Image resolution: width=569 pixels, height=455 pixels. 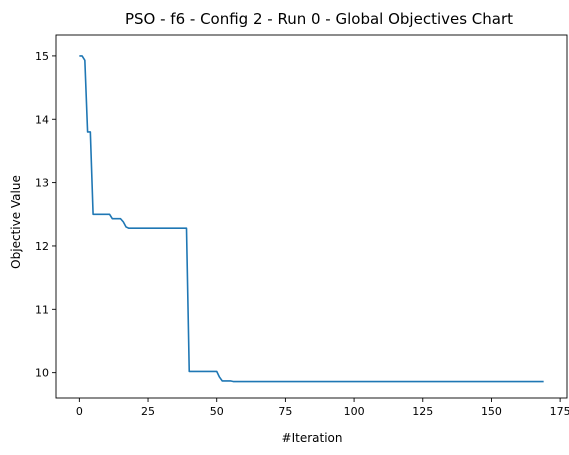 What do you see at coordinates (79, 411) in the screenshot?
I see `x-tick-label: 0` at bounding box center [79, 411].